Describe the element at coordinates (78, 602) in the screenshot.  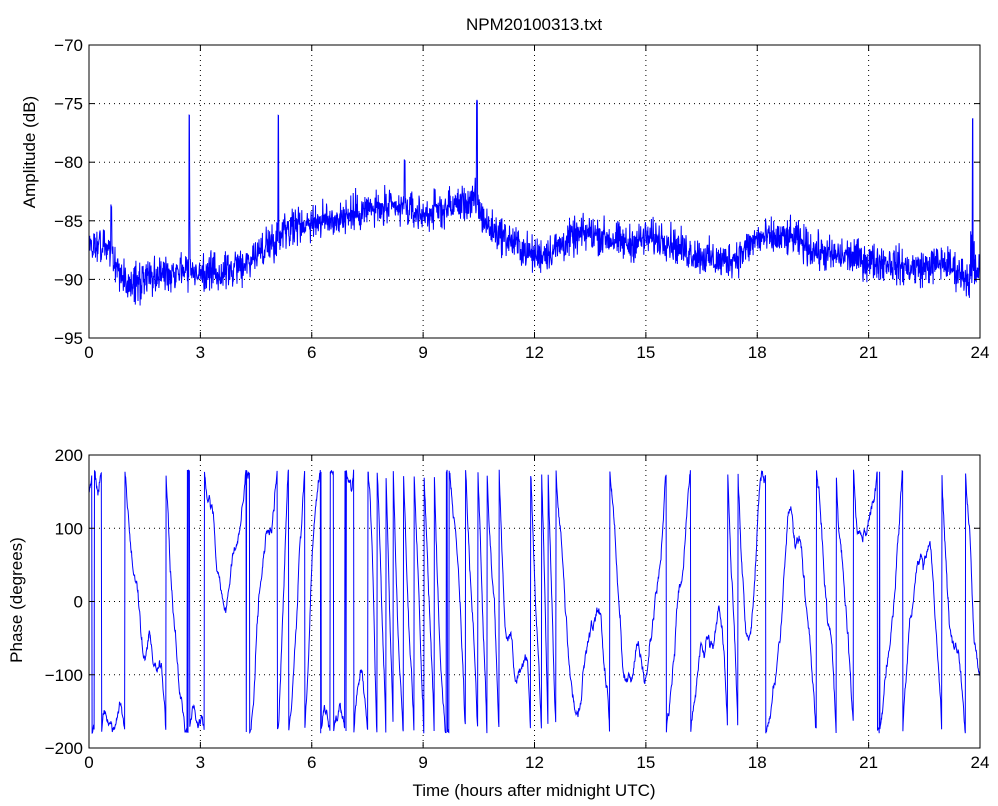
I see `phase-y-tick-label: 0` at that location.